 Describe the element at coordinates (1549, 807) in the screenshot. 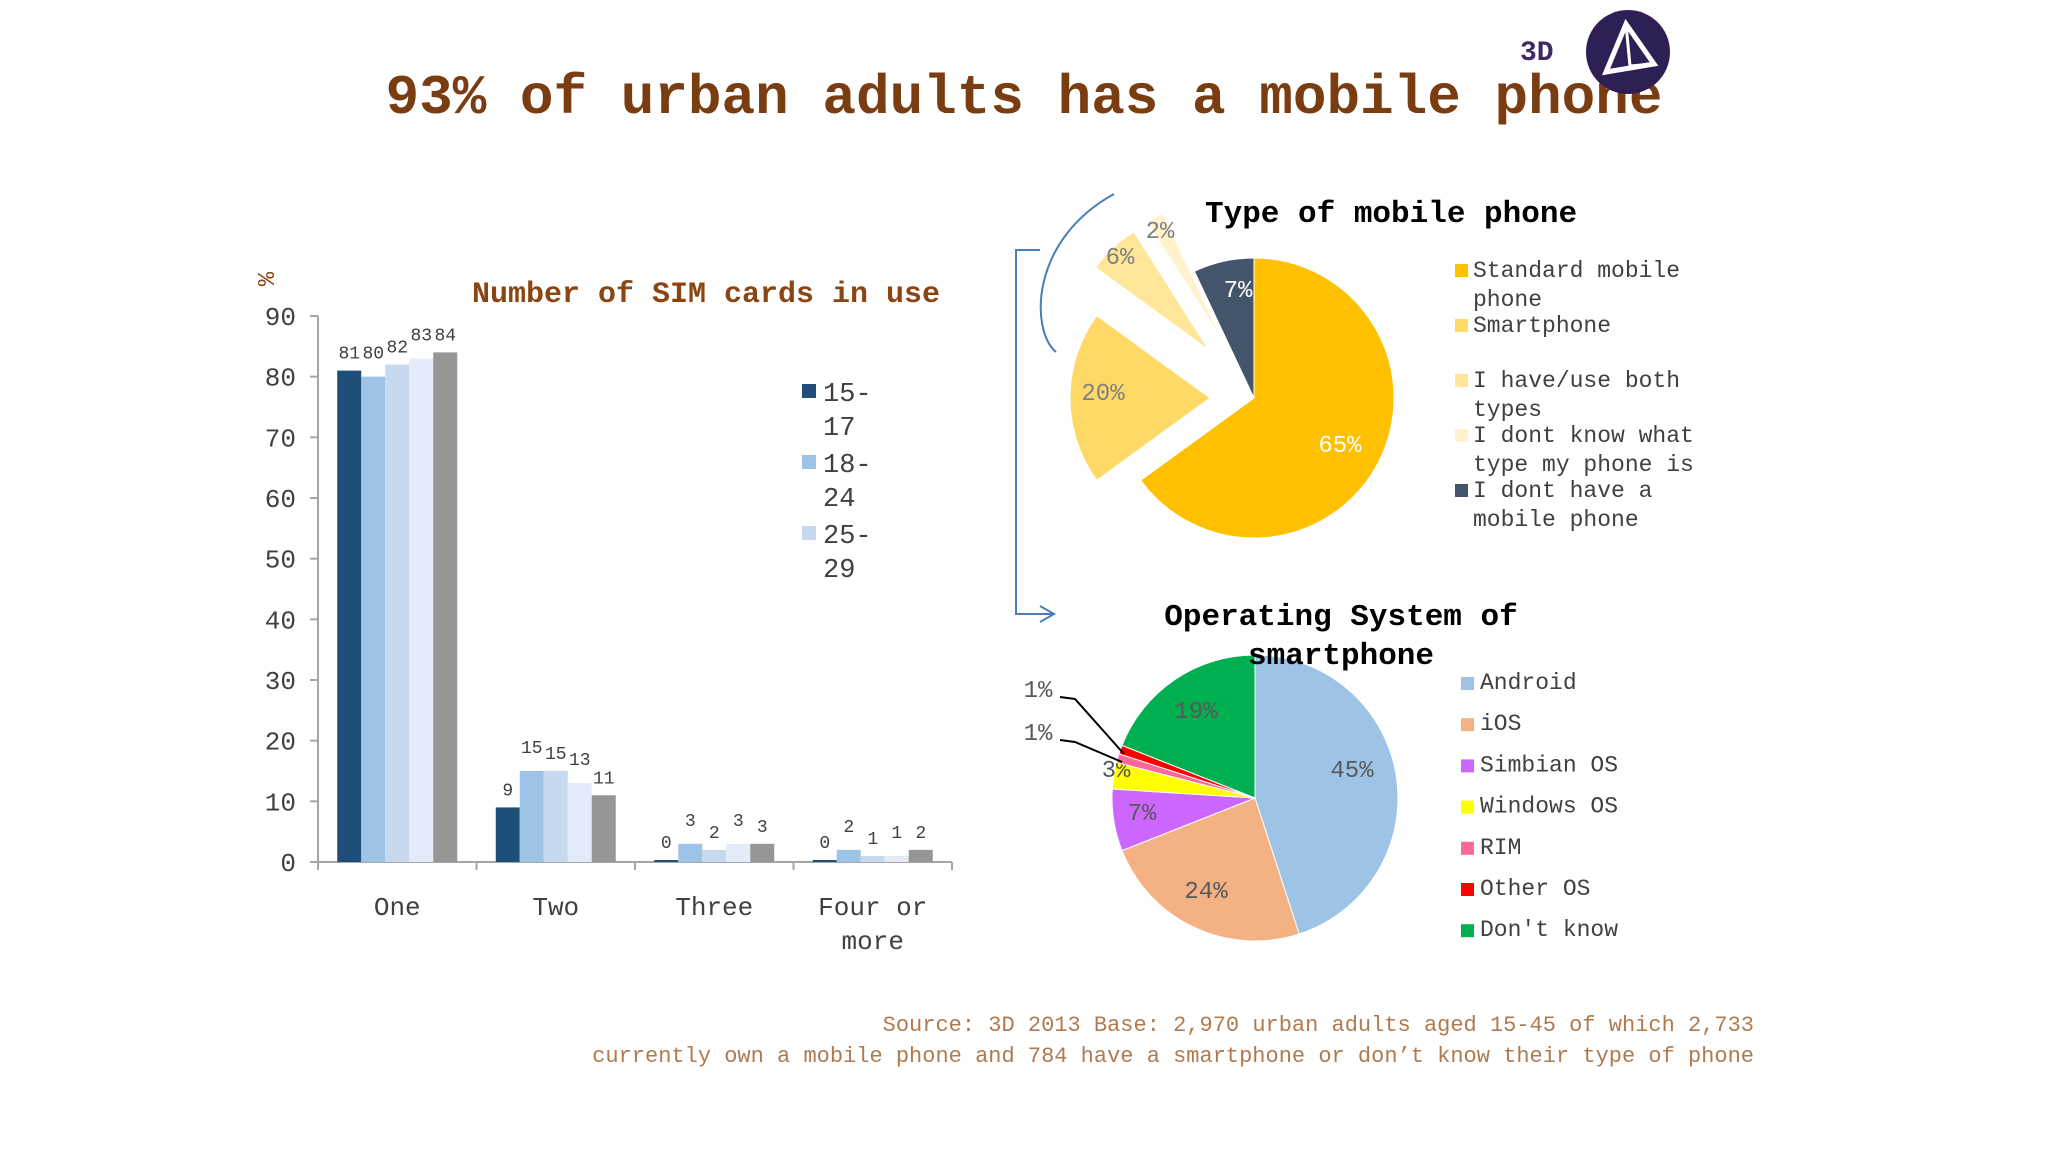

I see `legend-label: Windows OS` at that location.